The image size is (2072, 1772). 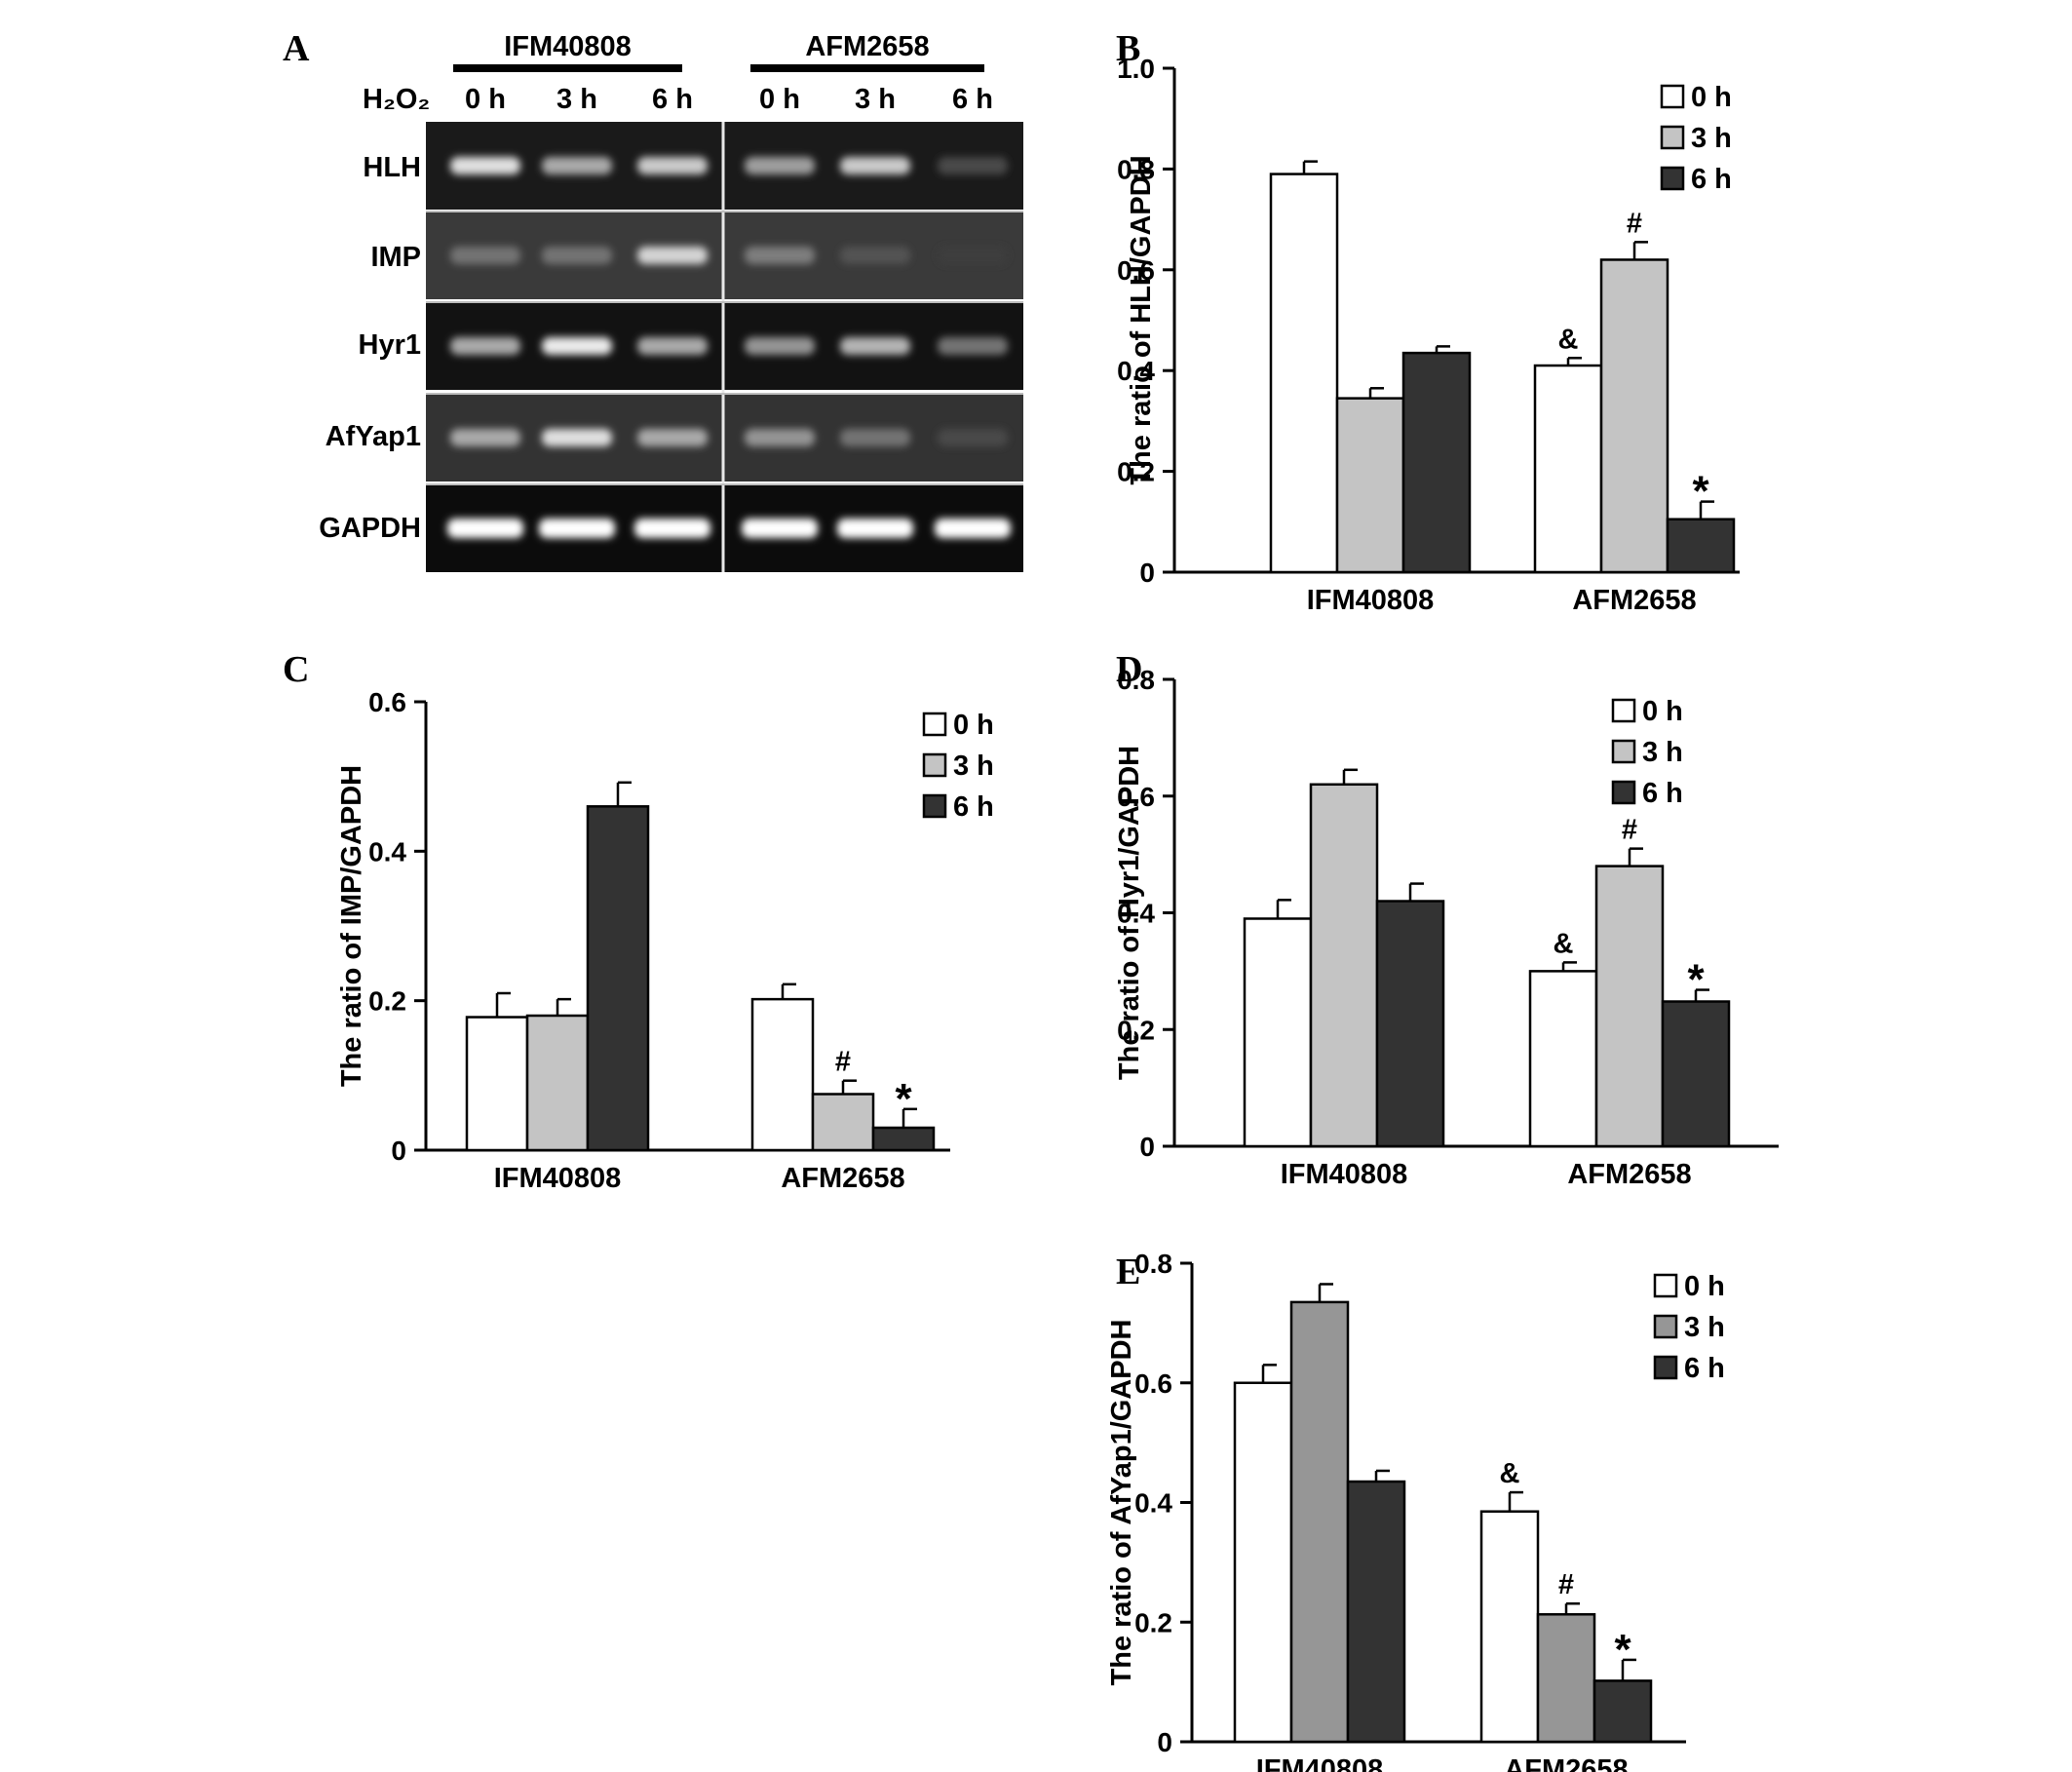 What do you see at coordinates (779, 99) in the screenshot?
I see `lane-label: 0 h` at bounding box center [779, 99].